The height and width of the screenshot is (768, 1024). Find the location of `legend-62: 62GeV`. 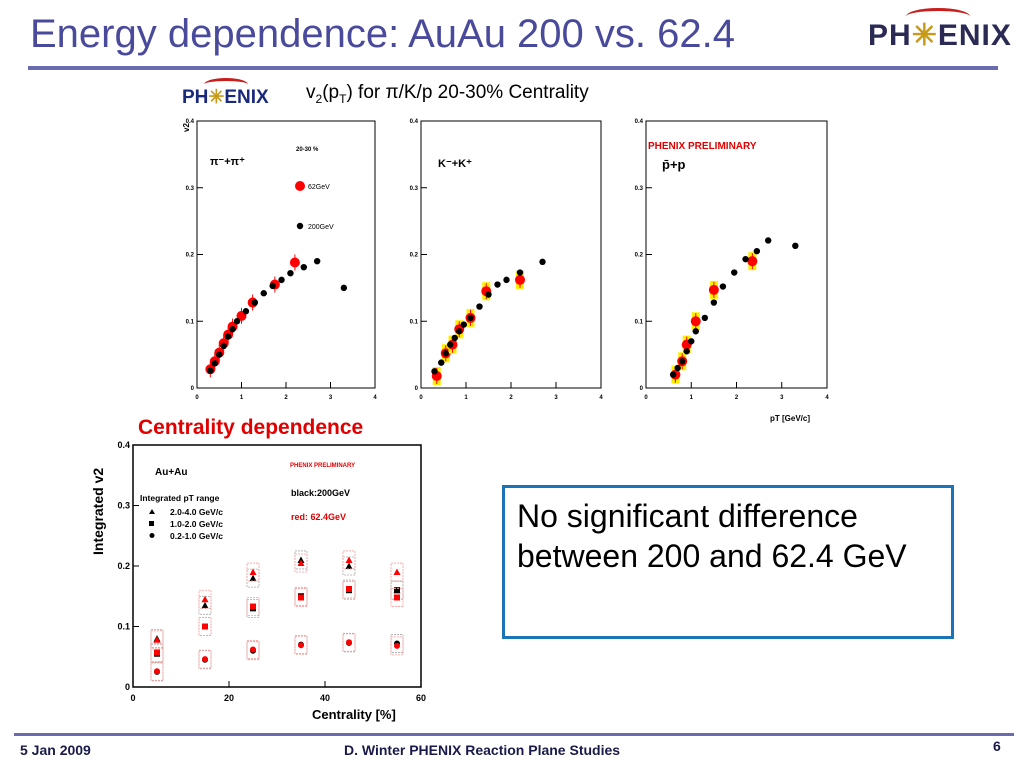

legend-62: 62GeV is located at coordinates (319, 187).